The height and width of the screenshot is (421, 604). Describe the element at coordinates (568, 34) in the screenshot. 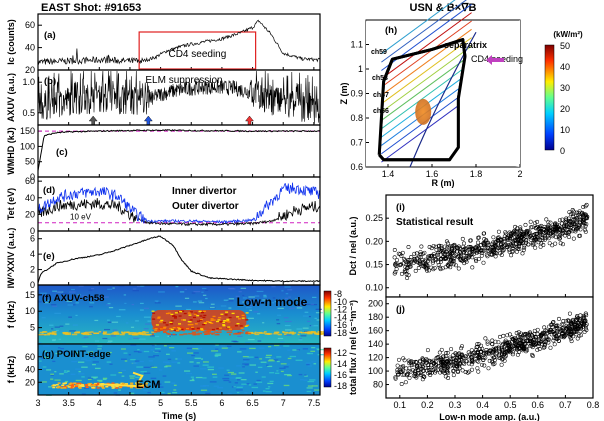

I see `colorbar-title: (kW/m²)` at that location.